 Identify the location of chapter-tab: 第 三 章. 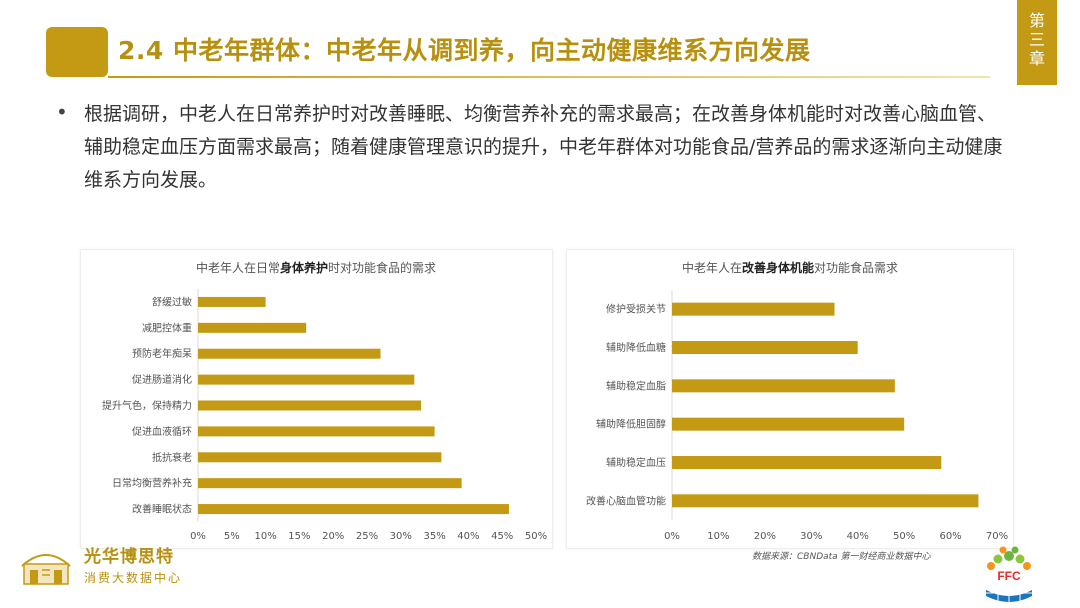
(1037, 42).